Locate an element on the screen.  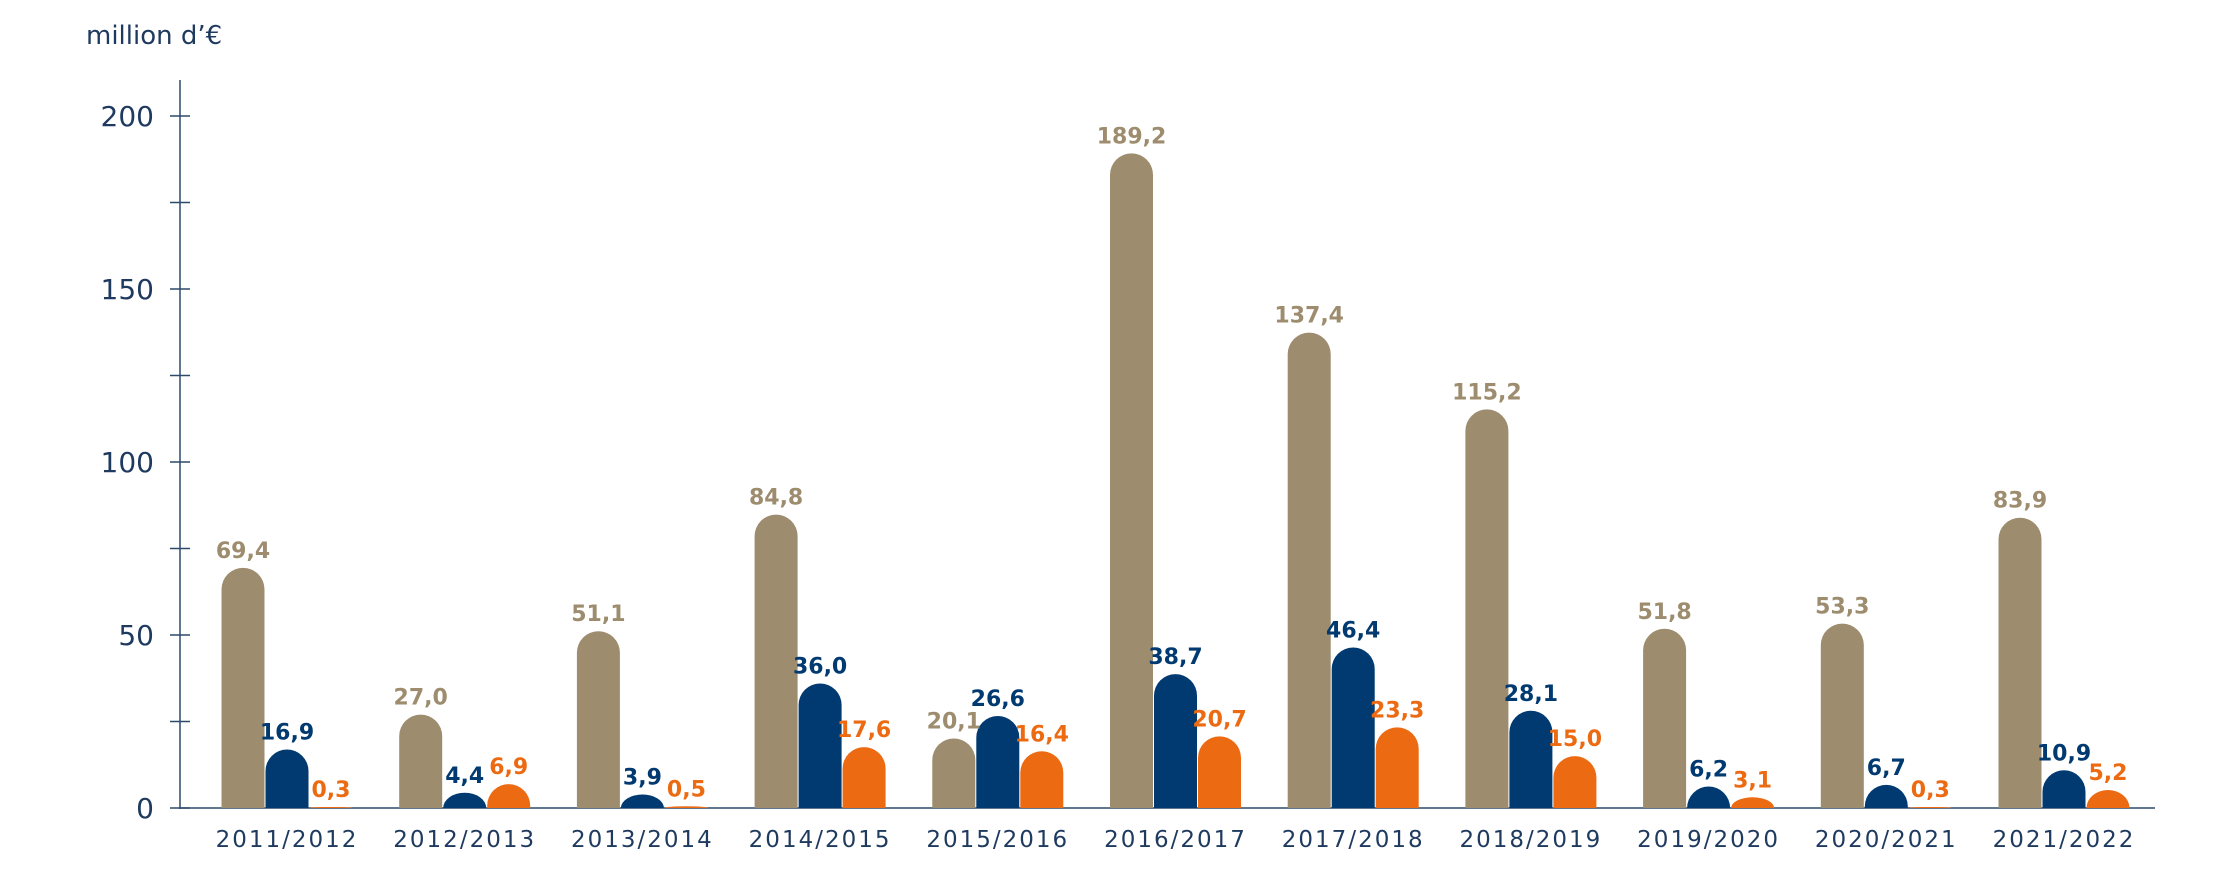
data-label: 0,5 is located at coordinates (686, 789).